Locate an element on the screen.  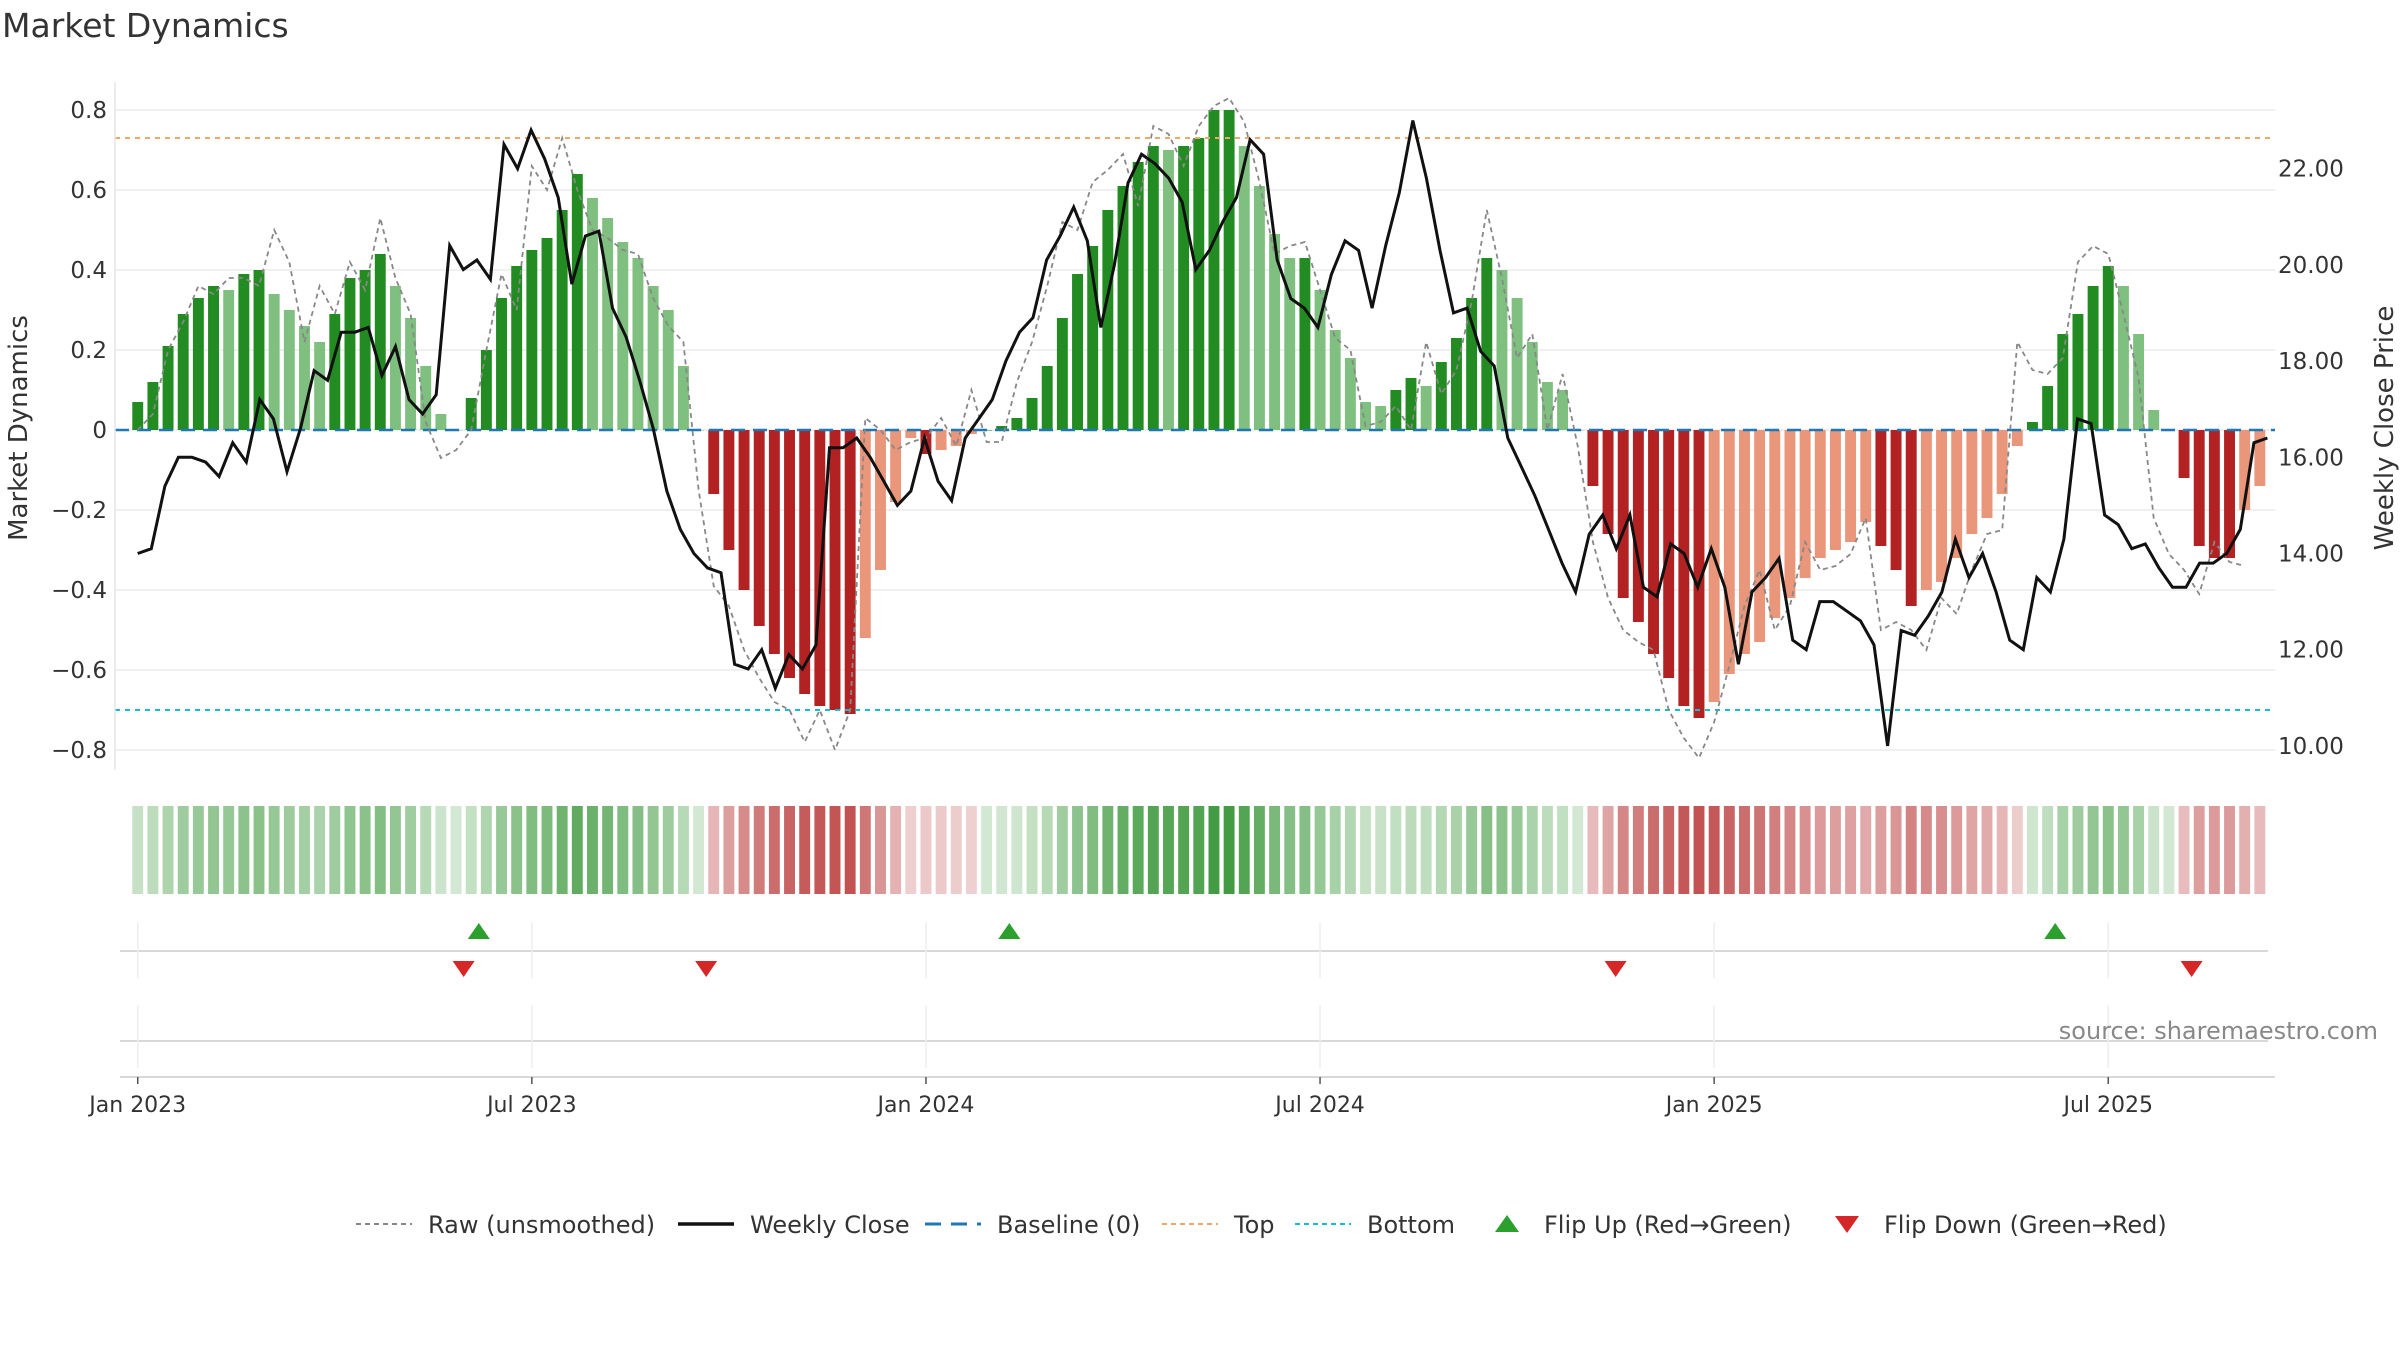
source-note: source: sharemaestro.com is located at coordinates (2218, 1031).